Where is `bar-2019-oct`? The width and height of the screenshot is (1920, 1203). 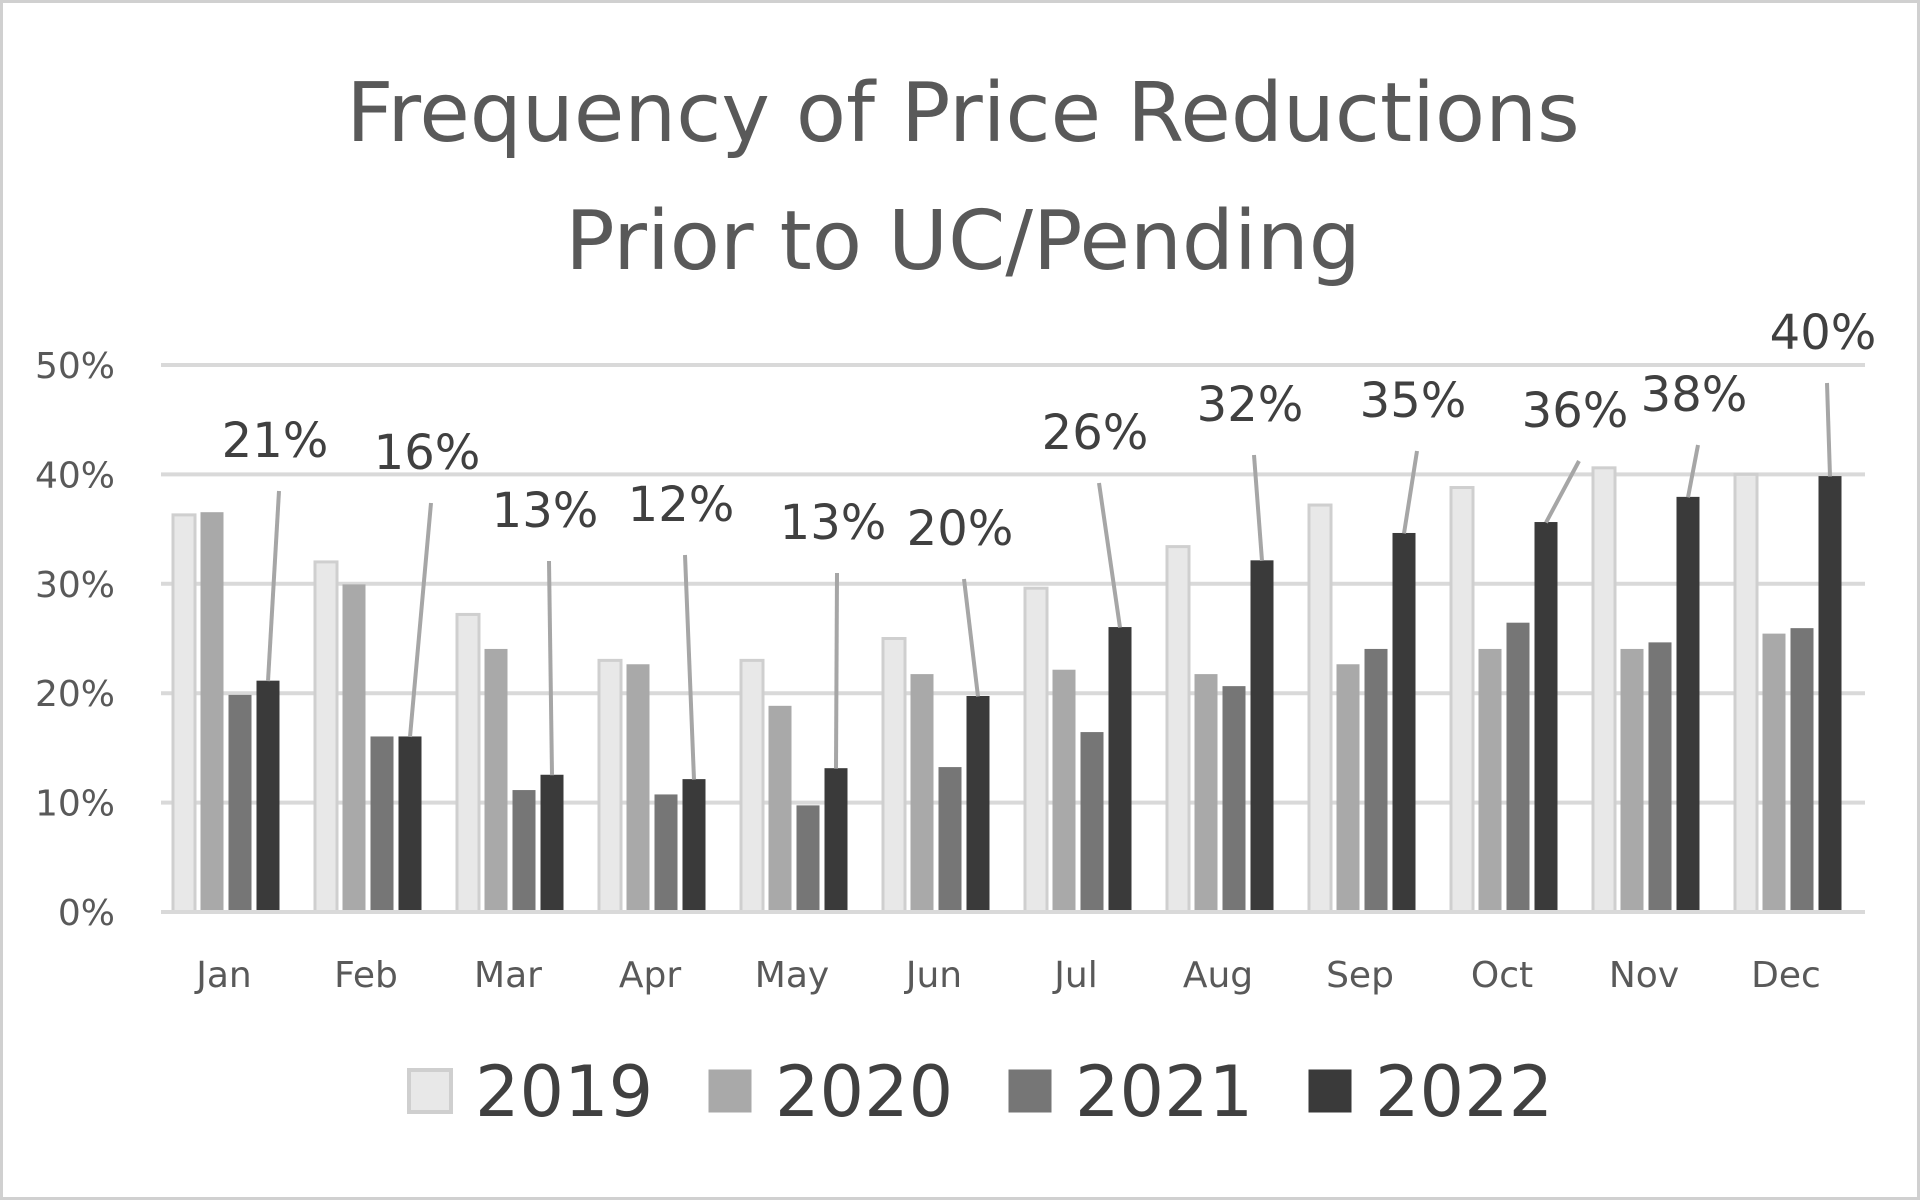 bar-2019-oct is located at coordinates (1462, 700).